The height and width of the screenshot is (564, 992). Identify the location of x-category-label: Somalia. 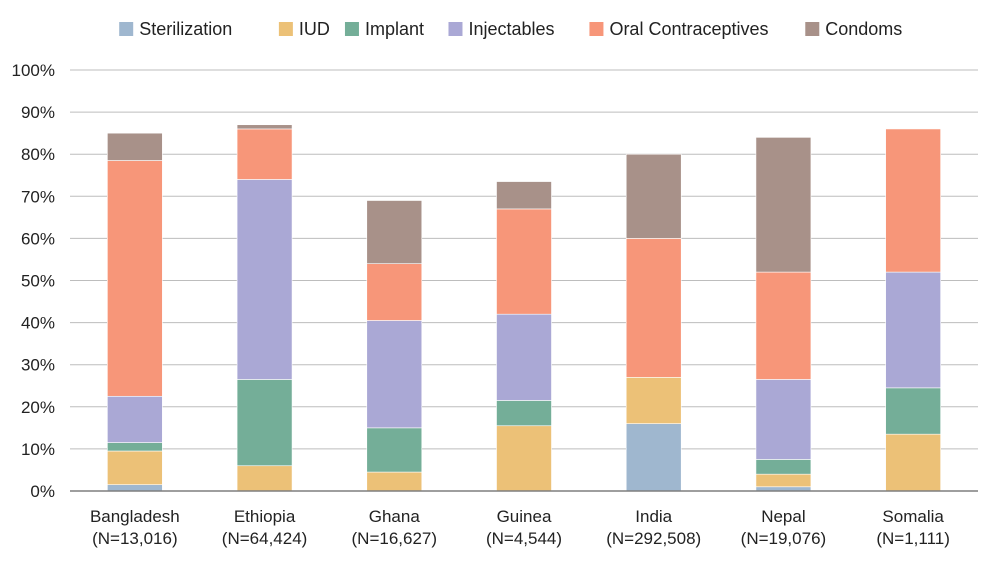
(913, 516).